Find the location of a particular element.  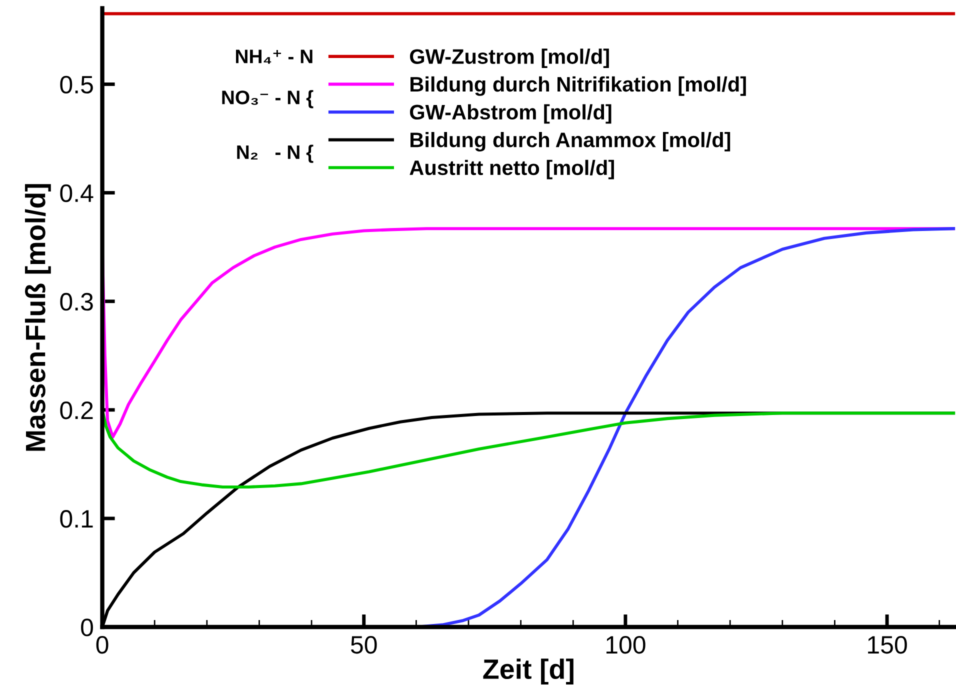

annotation: NH₄⁺ - N is located at coordinates (274, 57).